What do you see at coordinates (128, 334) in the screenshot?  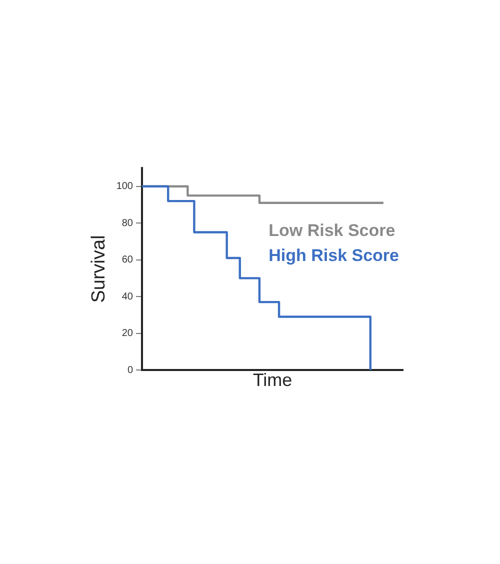 I see `y-tick-label: 20` at bounding box center [128, 334].